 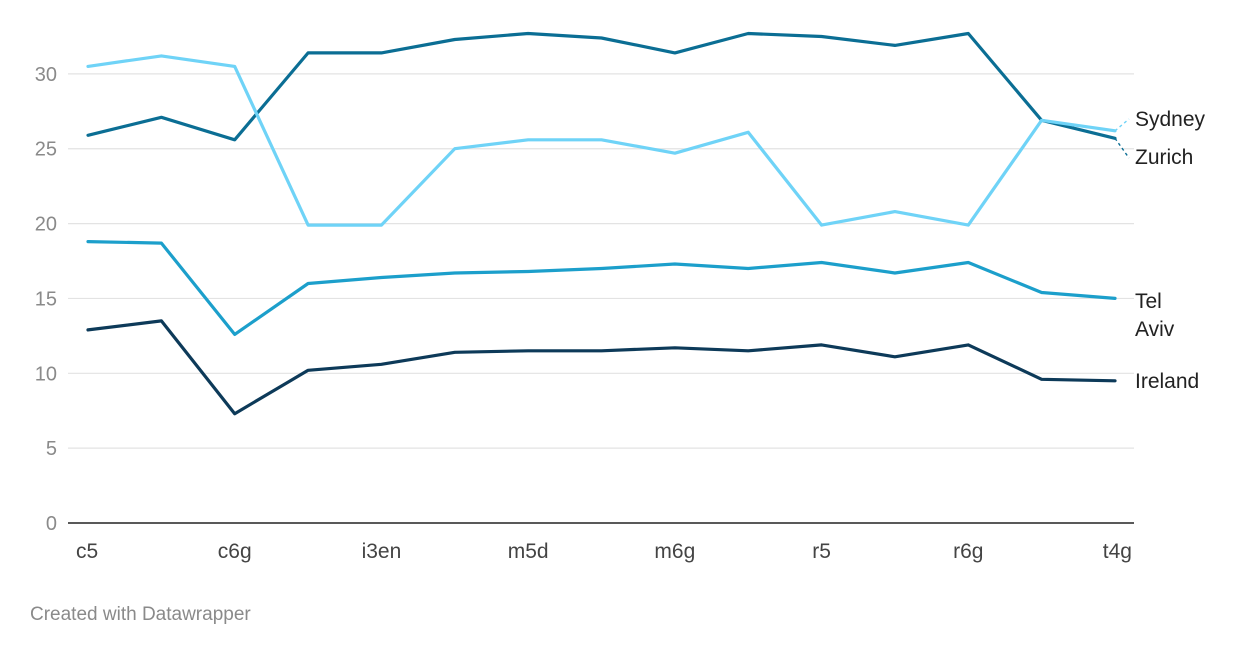 I want to click on chart-credit: Created with Datawrapper, so click(x=140, y=614).